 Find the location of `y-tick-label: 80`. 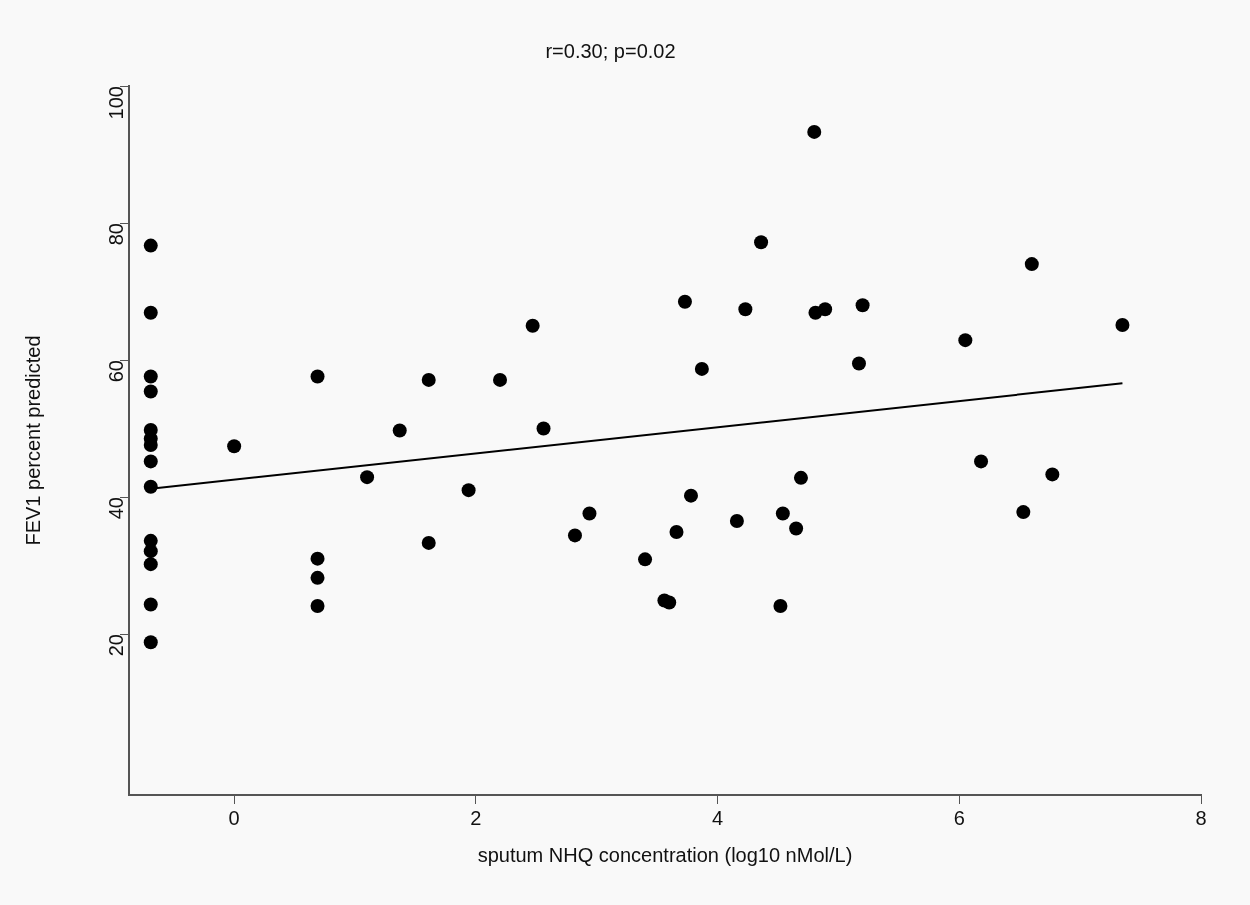

y-tick-label: 80 is located at coordinates (115, 234).